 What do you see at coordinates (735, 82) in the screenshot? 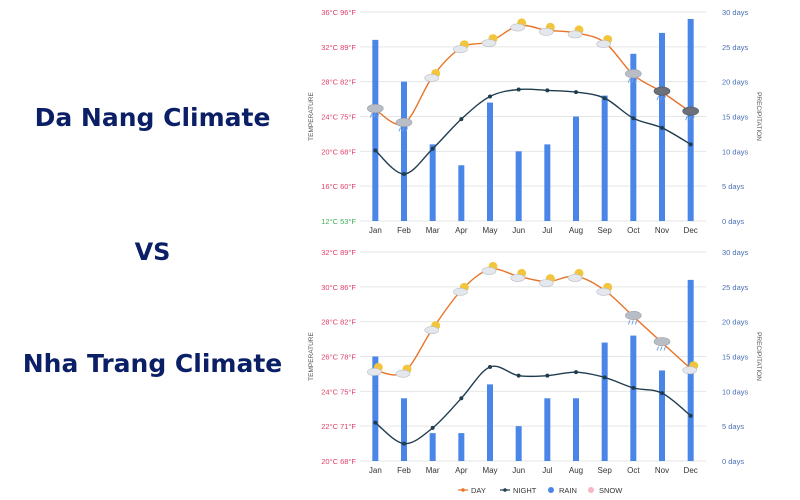
I see `y2-tick-label: 20 days` at bounding box center [735, 82].